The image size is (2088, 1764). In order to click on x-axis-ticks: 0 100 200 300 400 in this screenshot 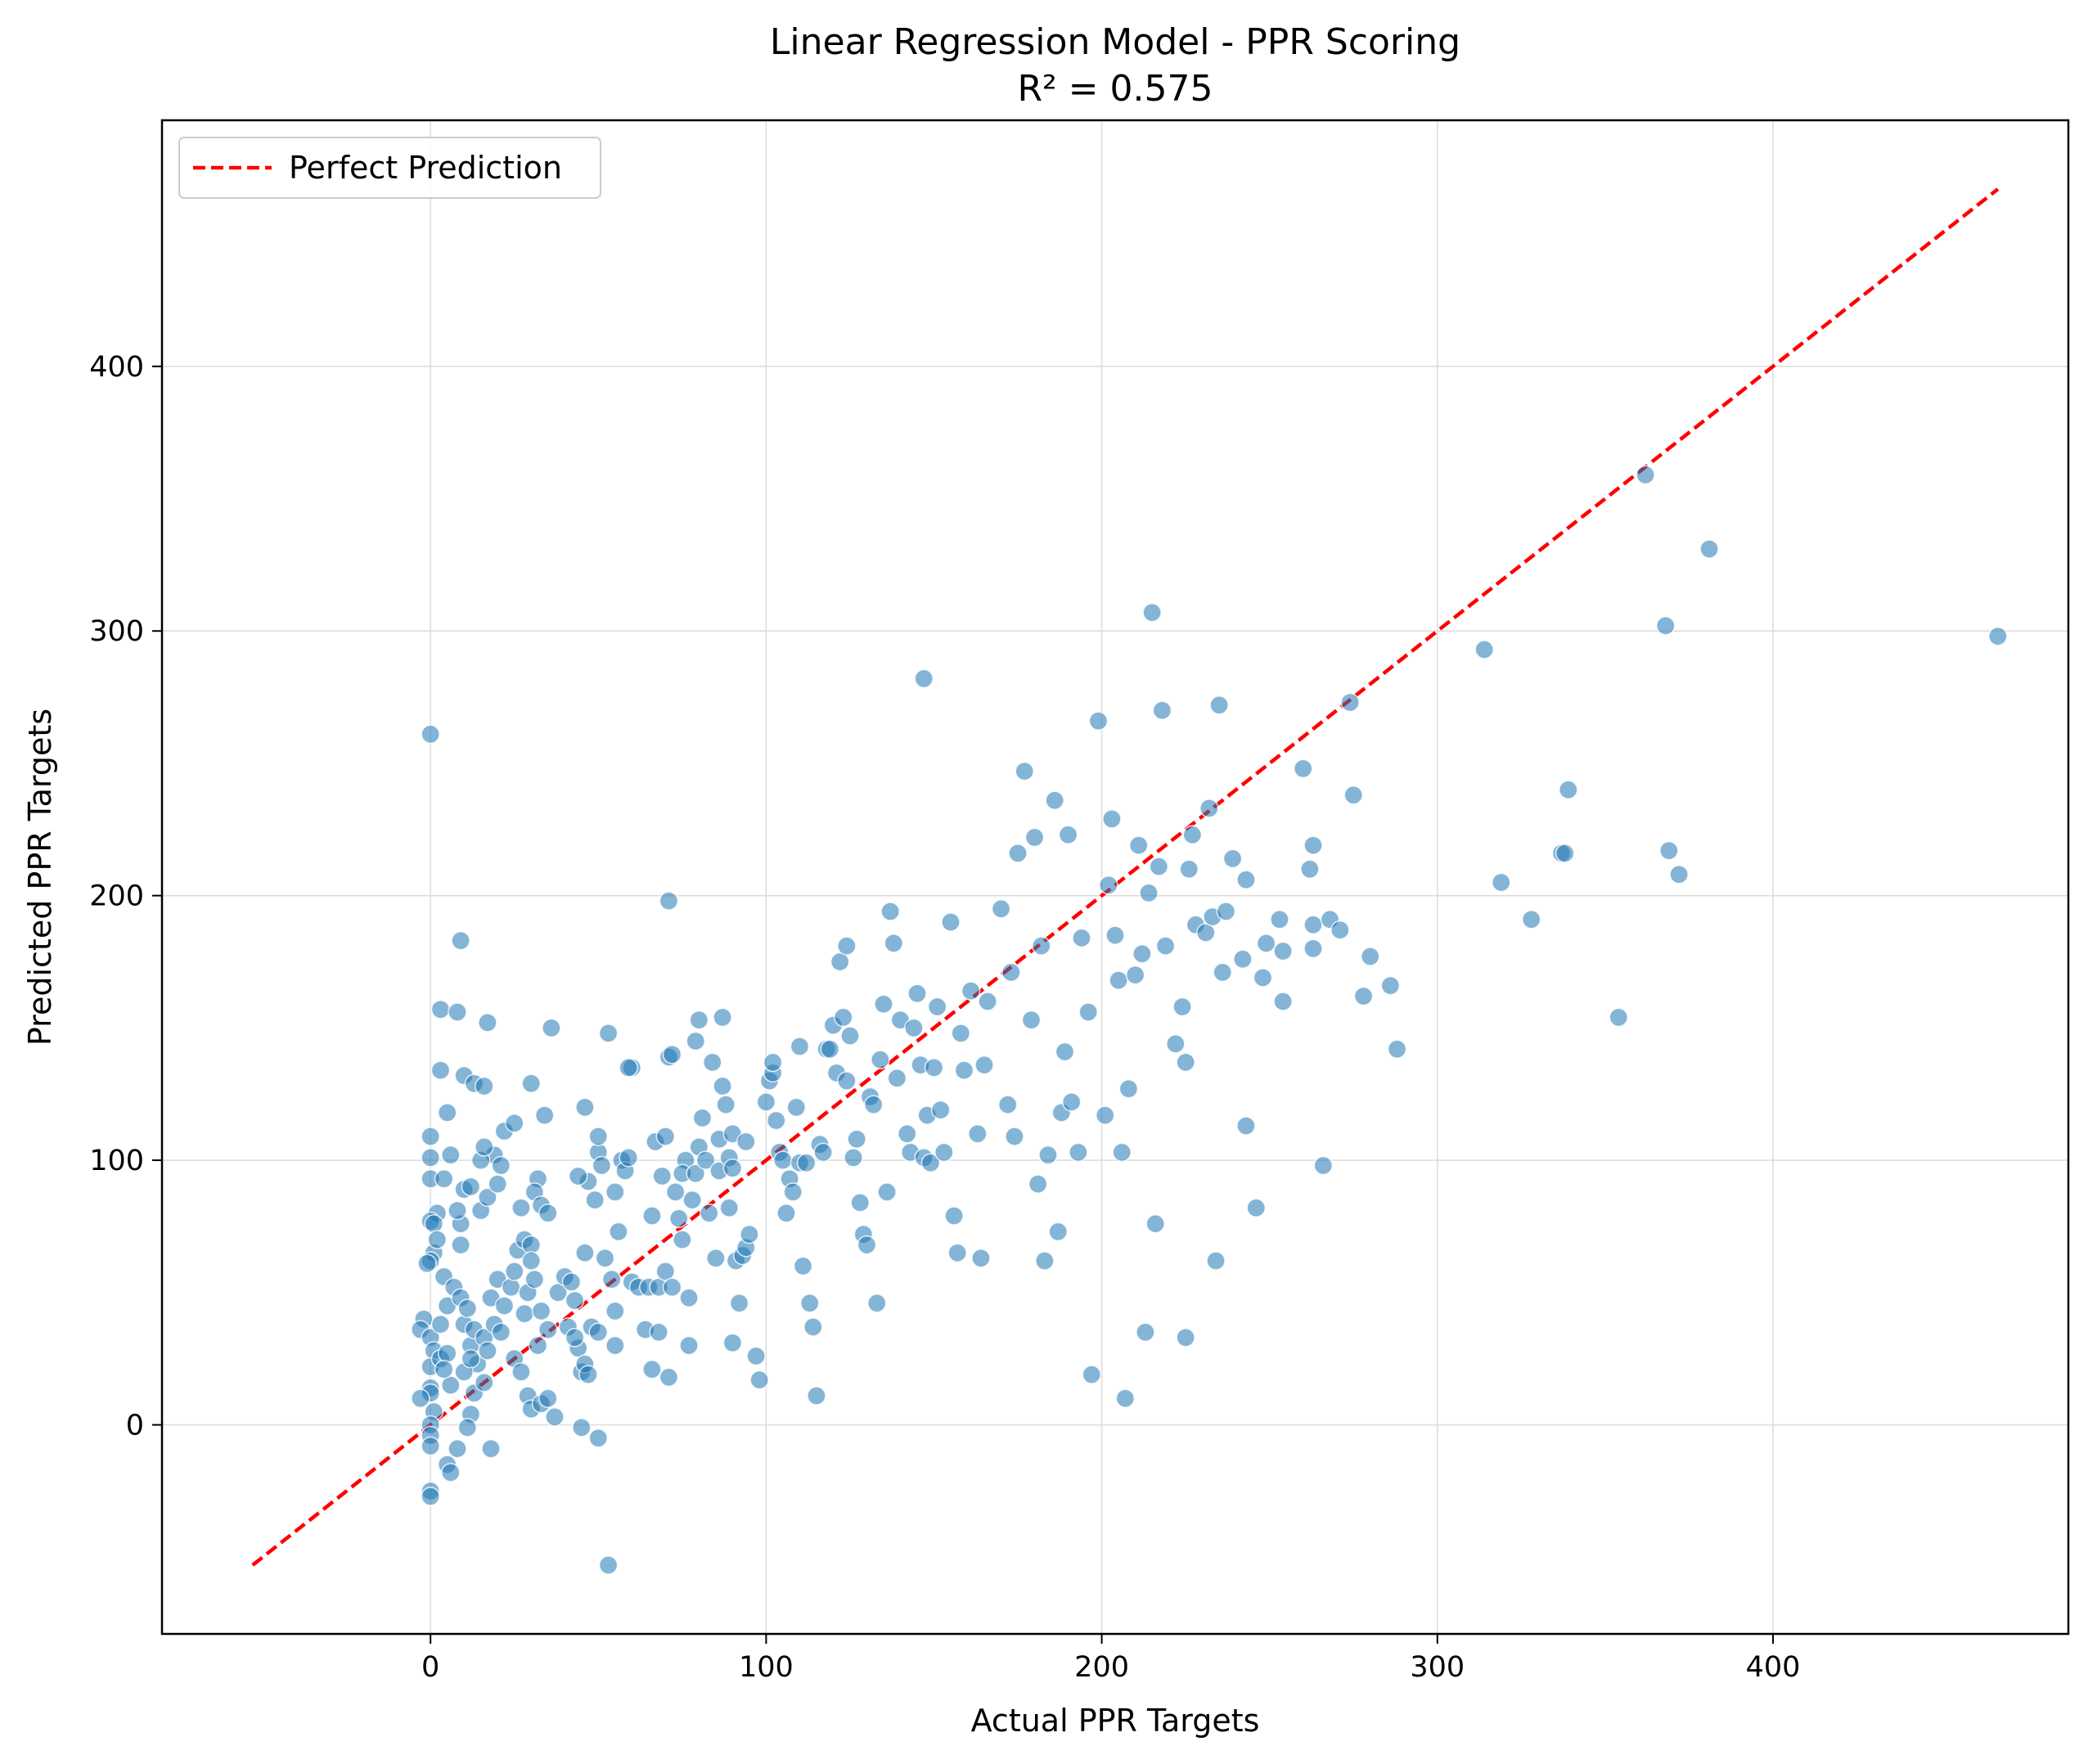, I will do `click(1110, 1659)`.